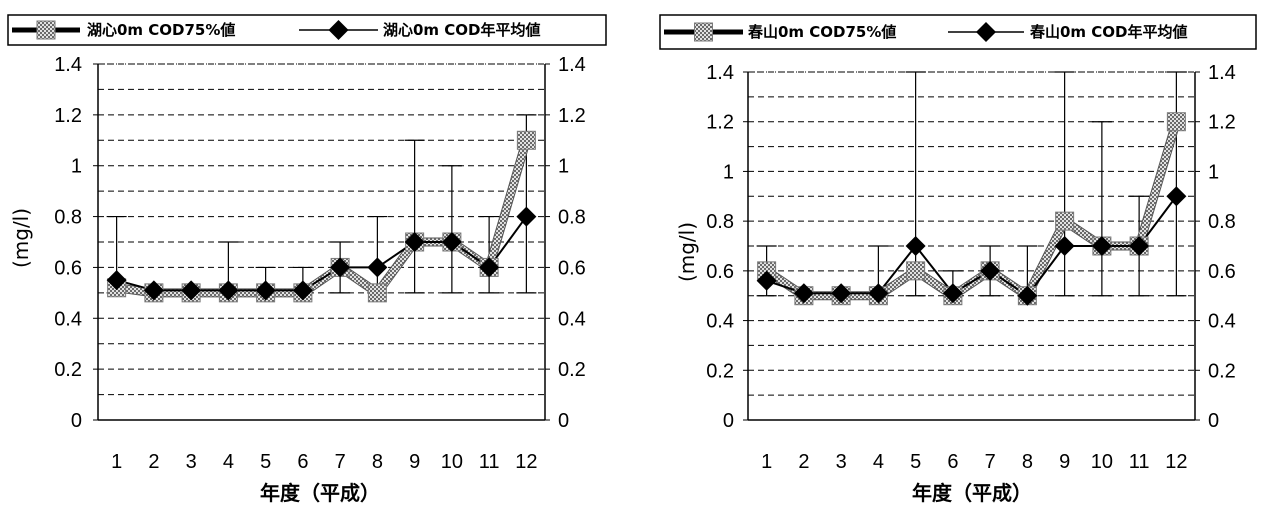 The width and height of the screenshot is (1262, 506). I want to click on legend-label-mean: 春山0m COD年平均値, so click(1109, 32).